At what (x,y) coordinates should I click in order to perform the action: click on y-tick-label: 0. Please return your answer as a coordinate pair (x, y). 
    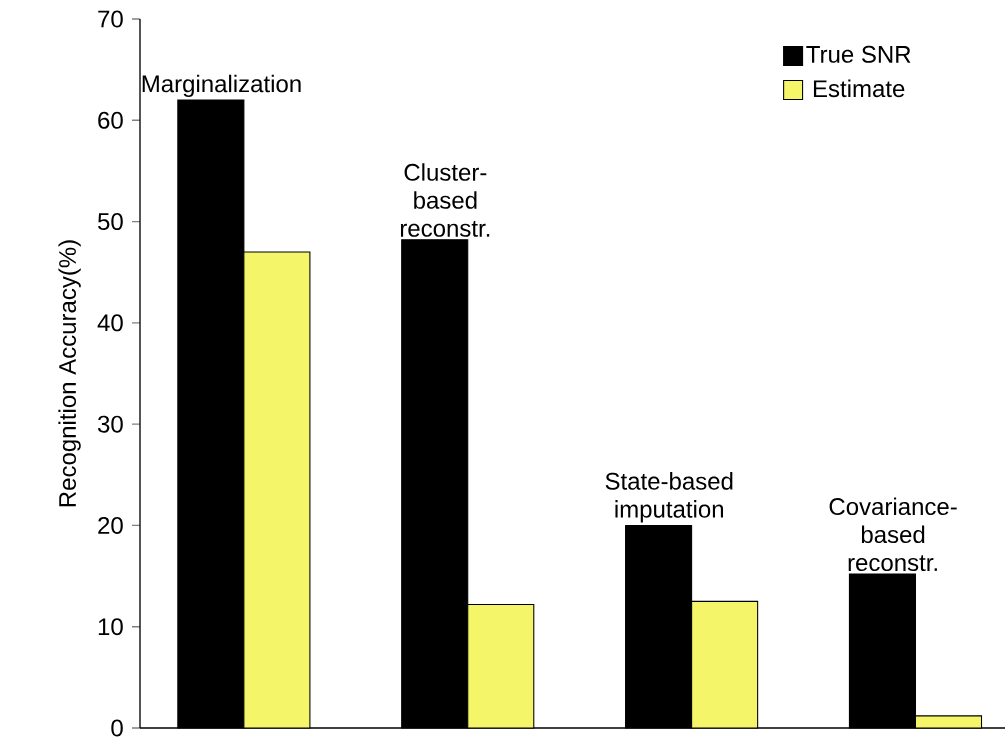
    Looking at the image, I should click on (117, 728).